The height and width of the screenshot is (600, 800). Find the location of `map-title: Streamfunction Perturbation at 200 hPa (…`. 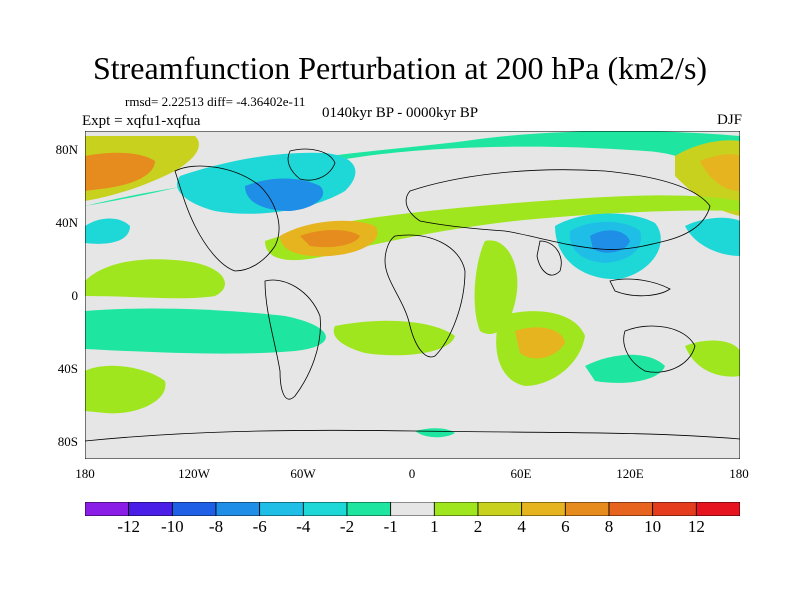

map-title: Streamfunction Perturbation at 200 hPa (… is located at coordinates (400, 68).